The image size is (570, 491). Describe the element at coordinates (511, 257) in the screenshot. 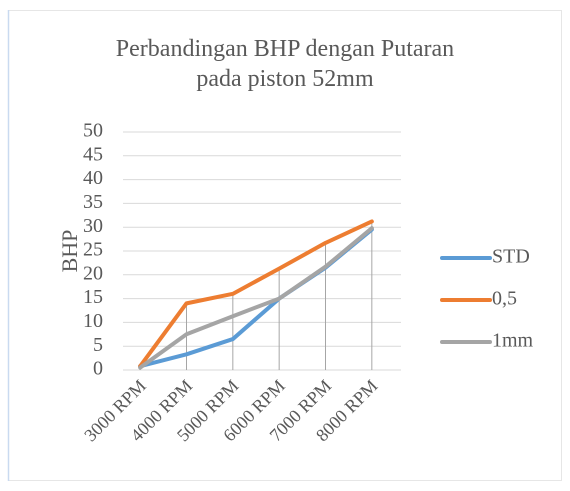

I see `legend-label: STD` at that location.